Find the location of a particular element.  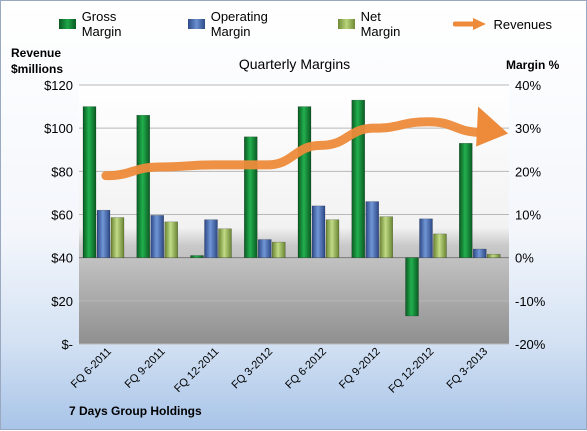

left-tick-label: $100 is located at coordinates (58, 128).